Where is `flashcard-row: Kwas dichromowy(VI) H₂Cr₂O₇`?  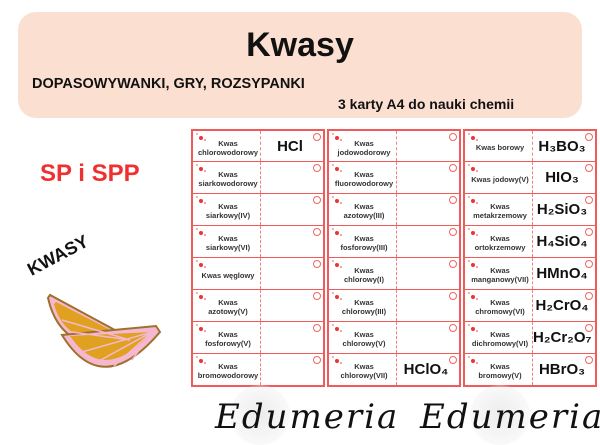 flashcard-row: Kwas dichromowy(VI) H₂Cr₂O₇ is located at coordinates (530, 338).